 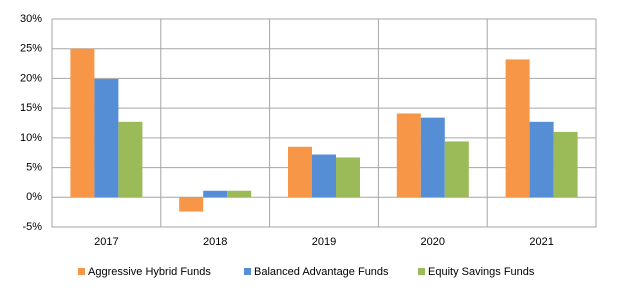 I want to click on y-tick-label: 0%, so click(x=34, y=197).